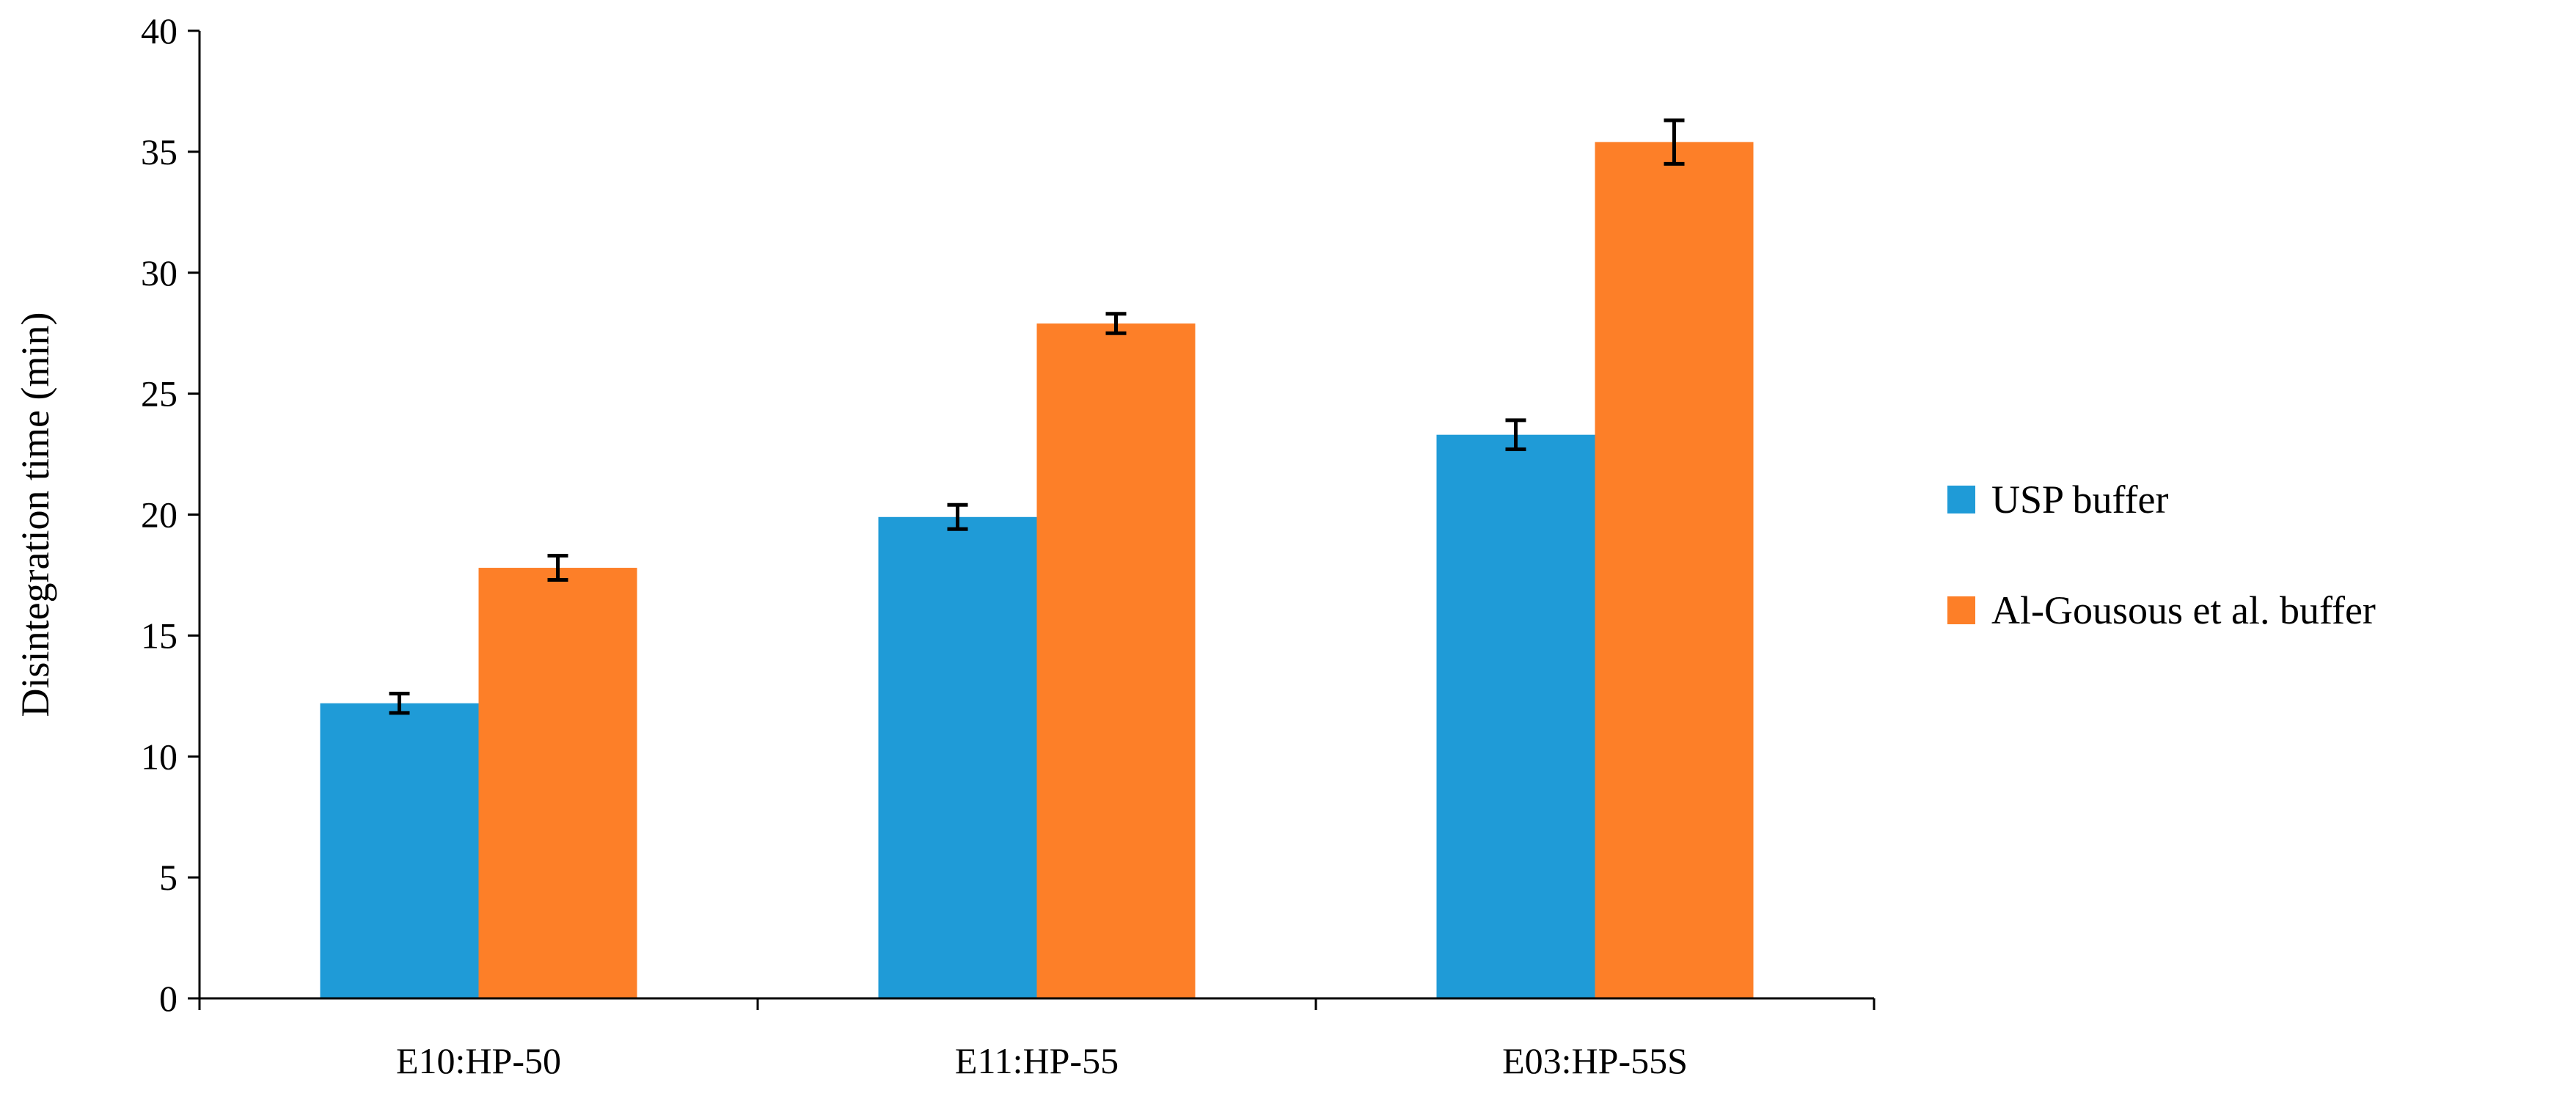 The height and width of the screenshot is (1104, 2576). Describe the element at coordinates (35, 514) in the screenshot. I see `y-axis-title: Disintegration time (min)` at that location.